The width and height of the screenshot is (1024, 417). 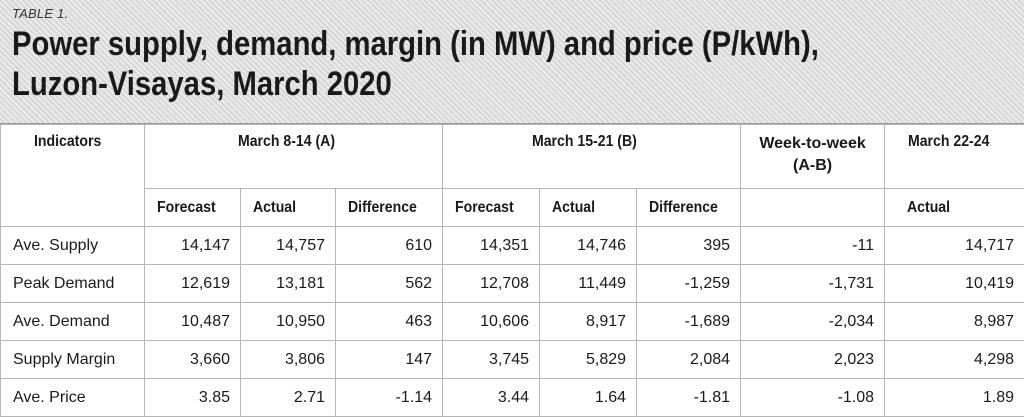 I want to click on cell-forecast-b: 3,745, so click(x=491, y=360).